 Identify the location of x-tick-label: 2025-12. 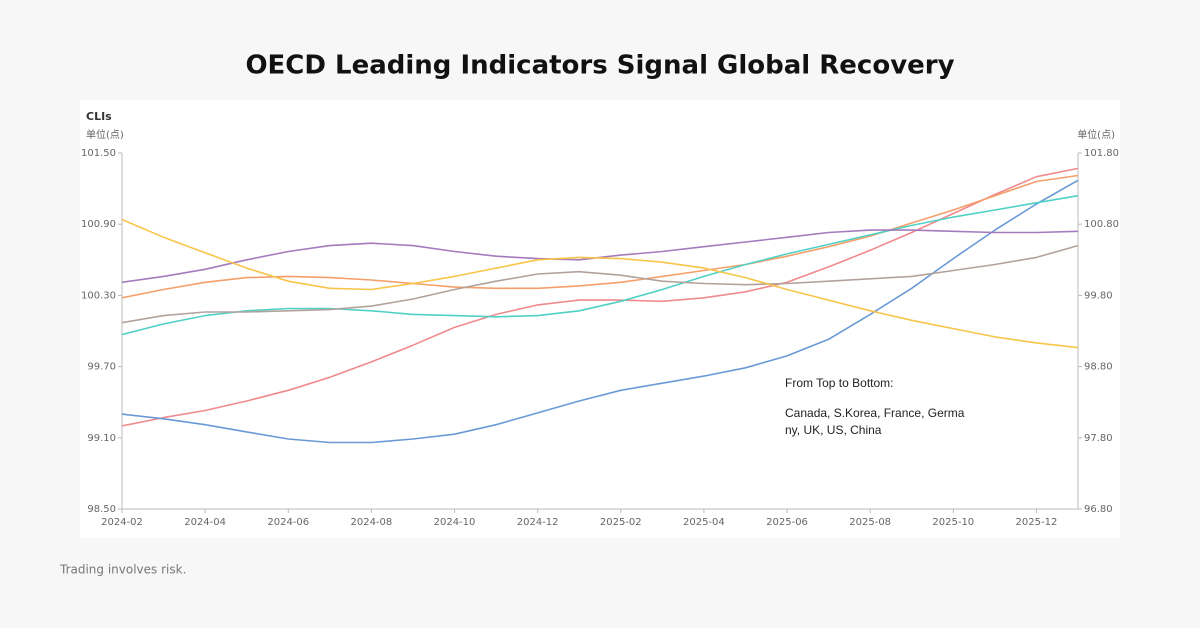
(1037, 522).